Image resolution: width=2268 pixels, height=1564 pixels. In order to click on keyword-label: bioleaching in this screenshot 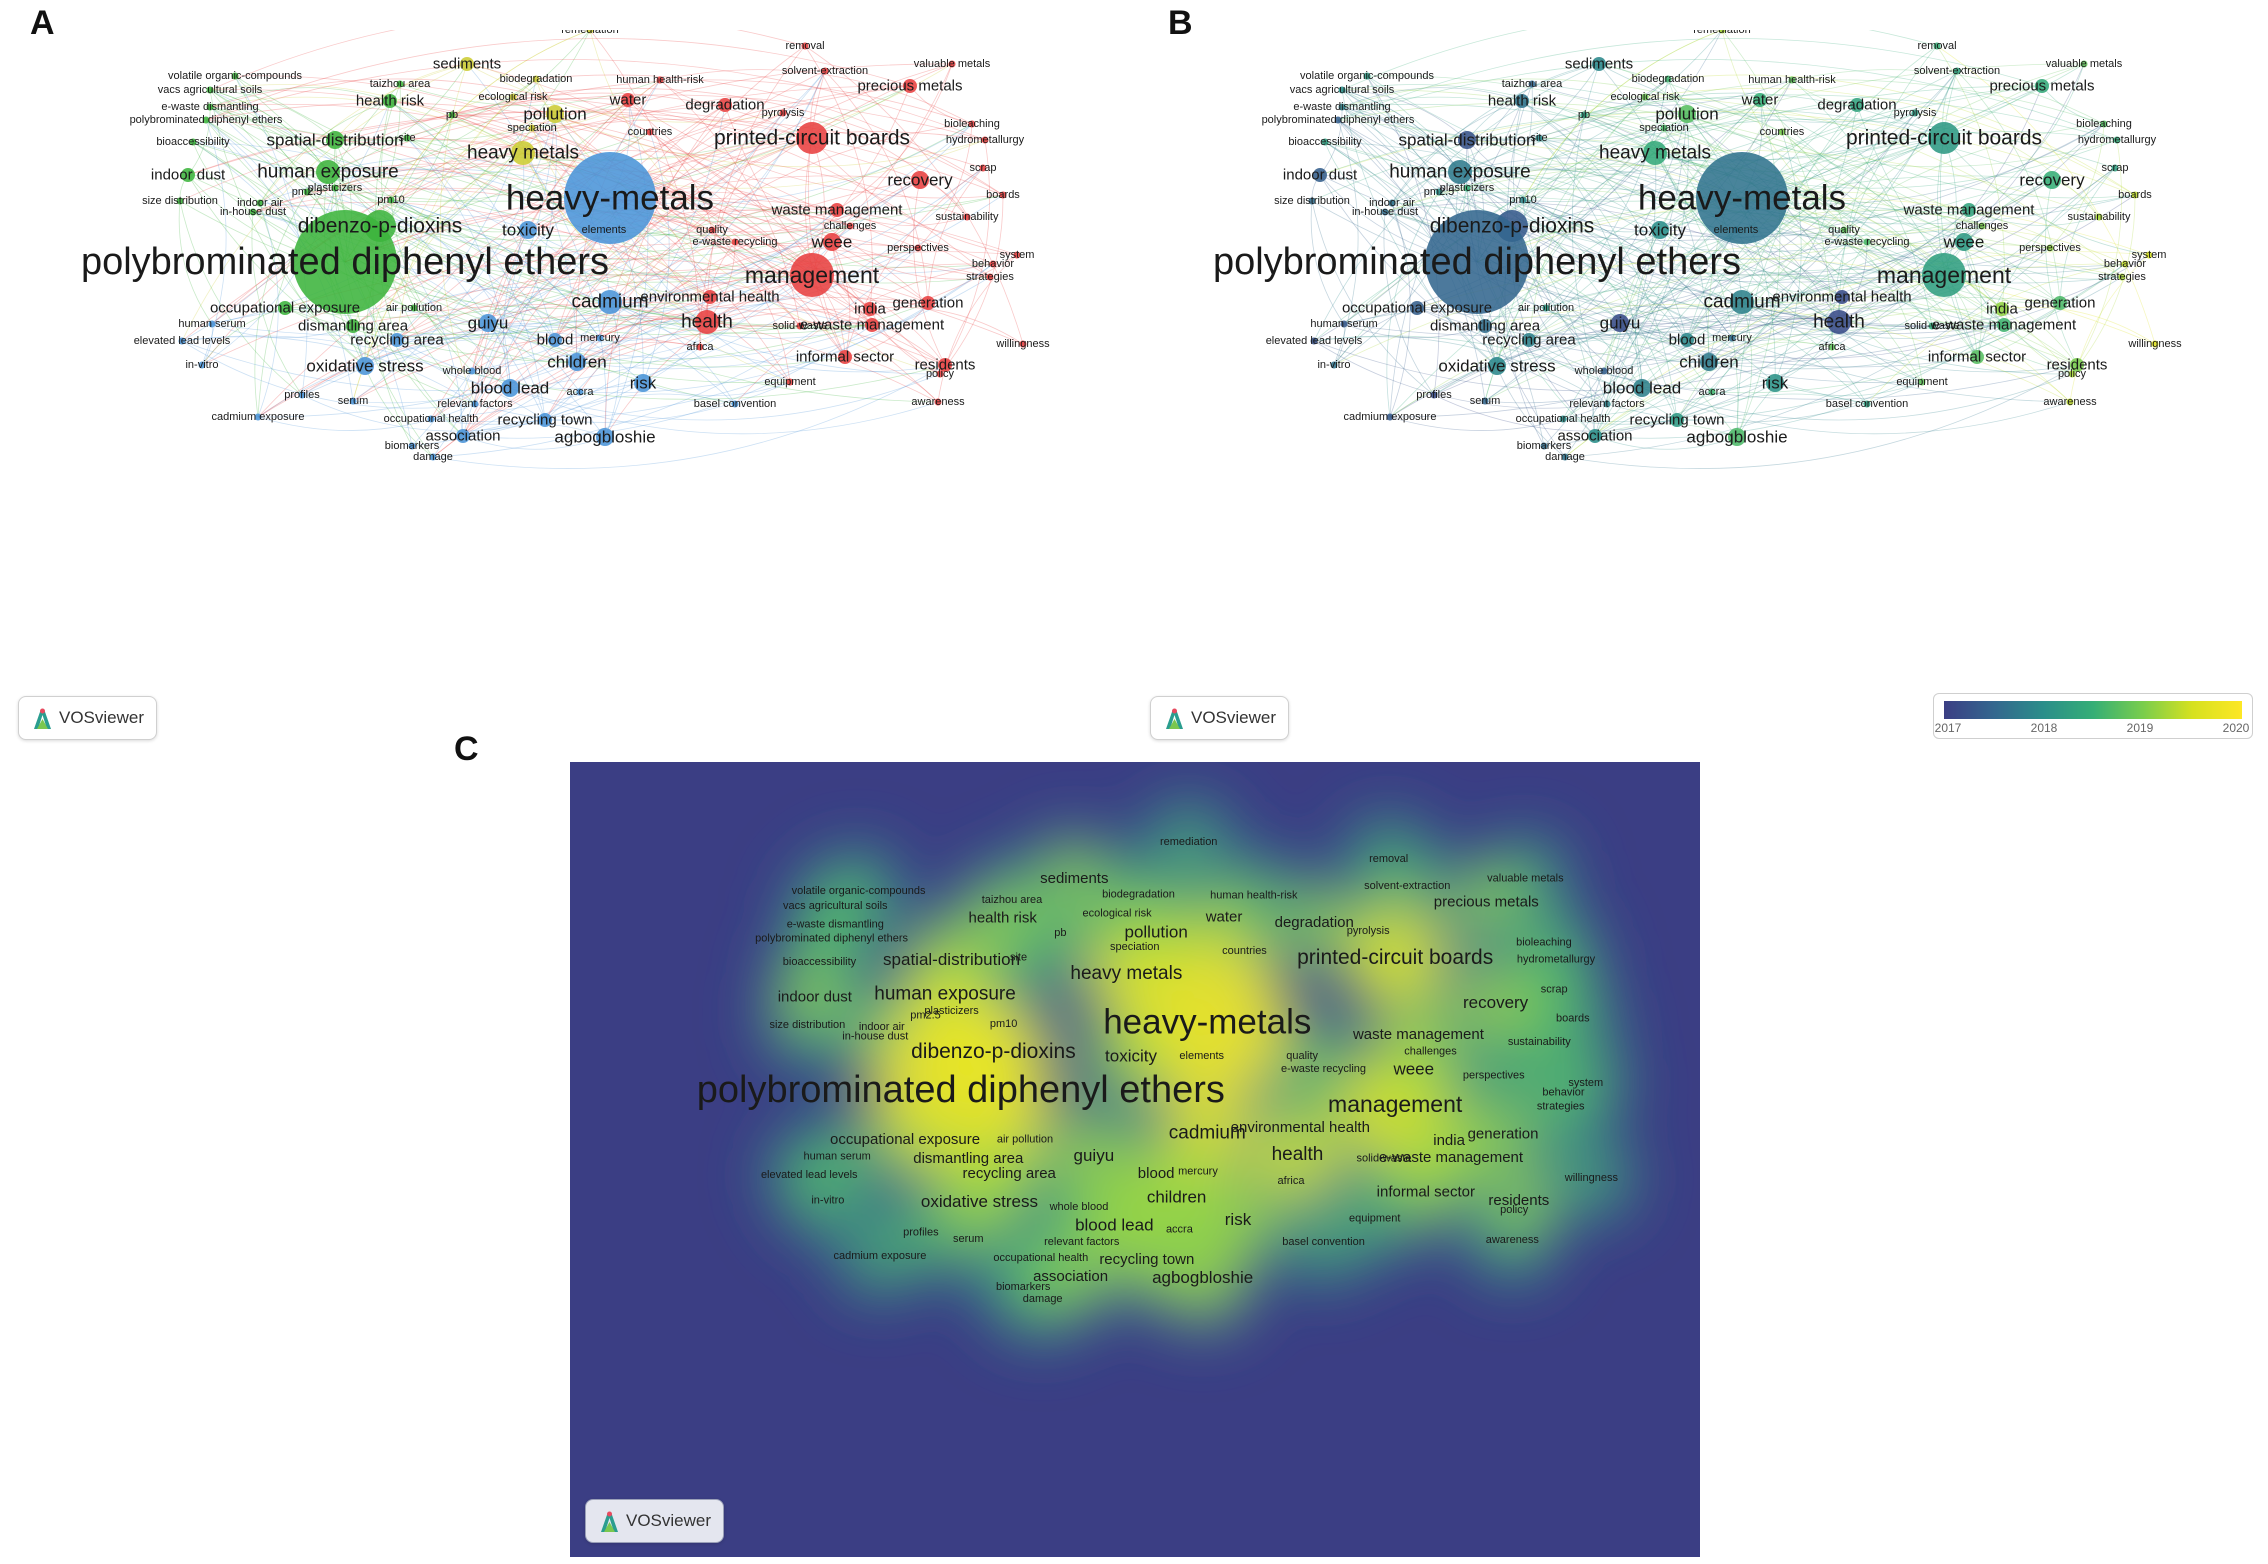, I will do `click(1544, 943)`.